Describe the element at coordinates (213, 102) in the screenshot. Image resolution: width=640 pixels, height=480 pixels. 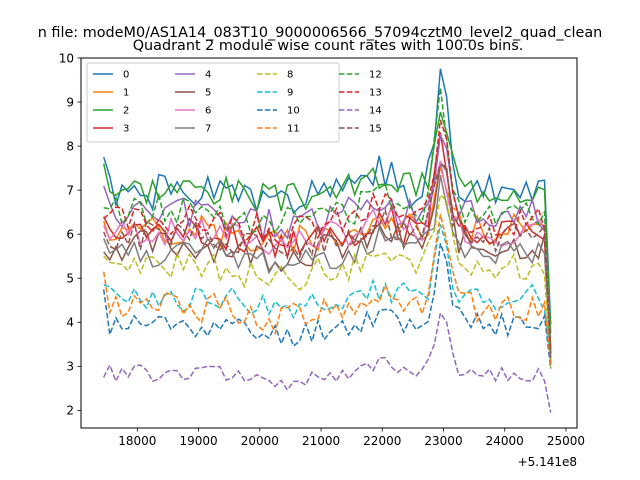
I see `legend-box` at that location.